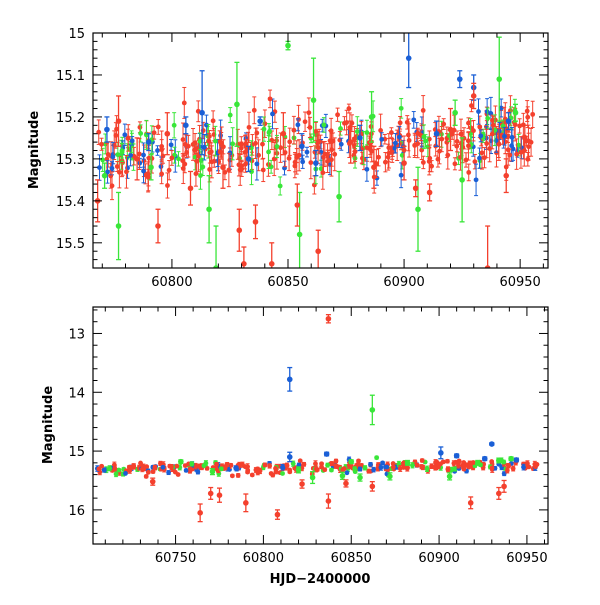 This screenshot has height=605, width=600. Describe the element at coordinates (70, 118) in the screenshot. I see `y-tick-label: 15.2` at that location.